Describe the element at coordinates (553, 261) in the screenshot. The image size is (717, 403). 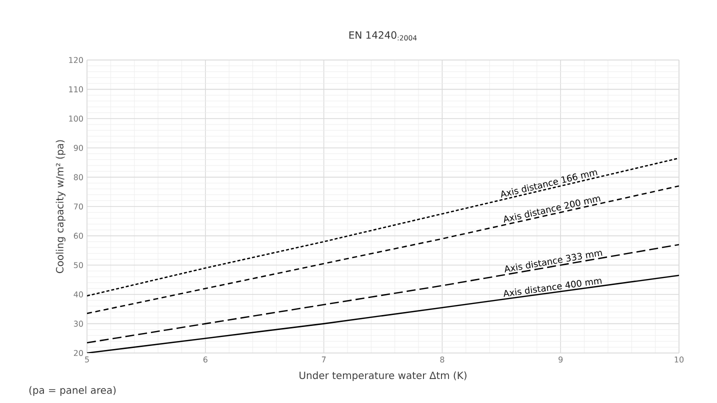
I see `text: Axis distance 333 mm` at that location.